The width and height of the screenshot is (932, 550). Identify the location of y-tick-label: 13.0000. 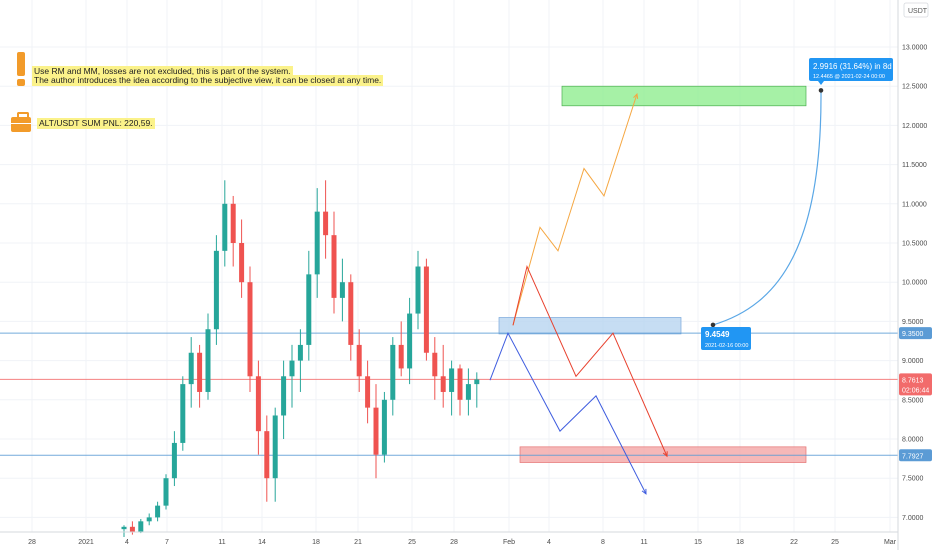
(914, 48).